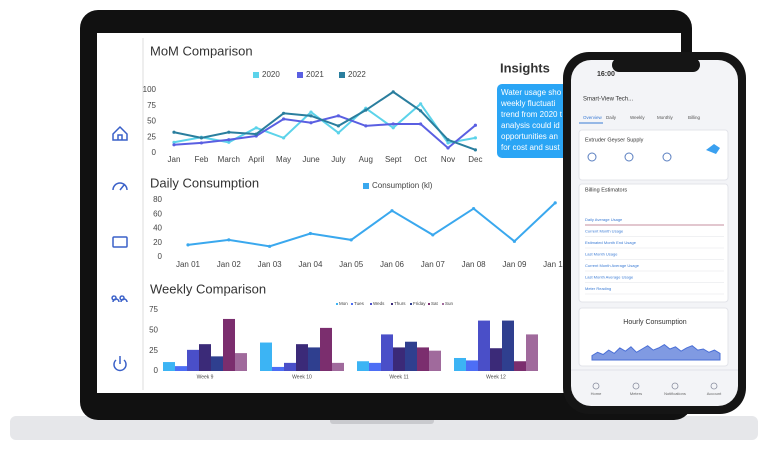 The height and width of the screenshot is (449, 763). What do you see at coordinates (202, 159) in the screenshot?
I see `x-tick-label: Feb` at bounding box center [202, 159].